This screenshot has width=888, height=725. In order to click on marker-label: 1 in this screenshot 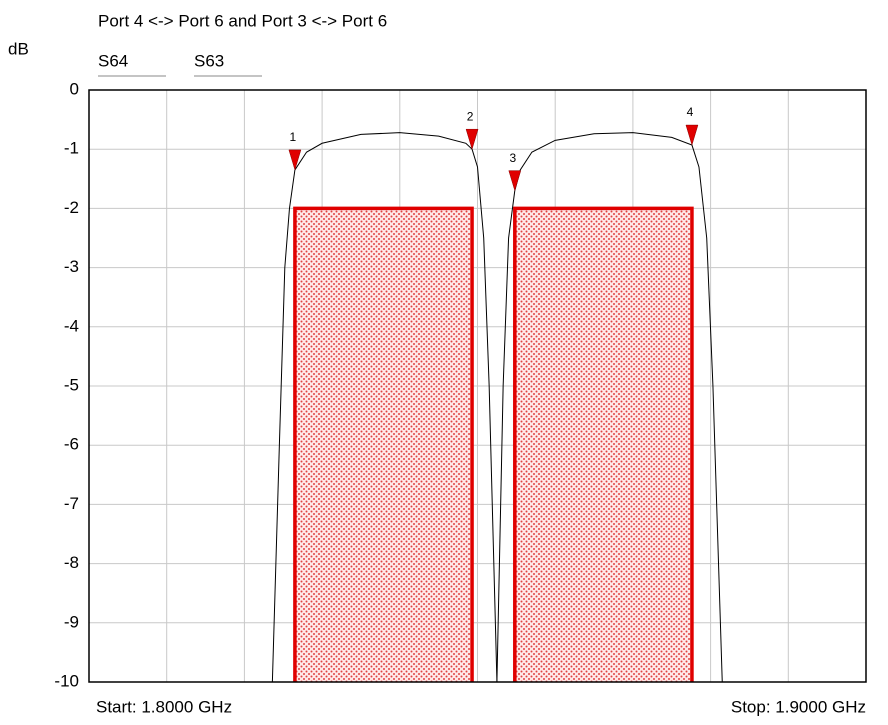, I will do `click(293, 137)`.